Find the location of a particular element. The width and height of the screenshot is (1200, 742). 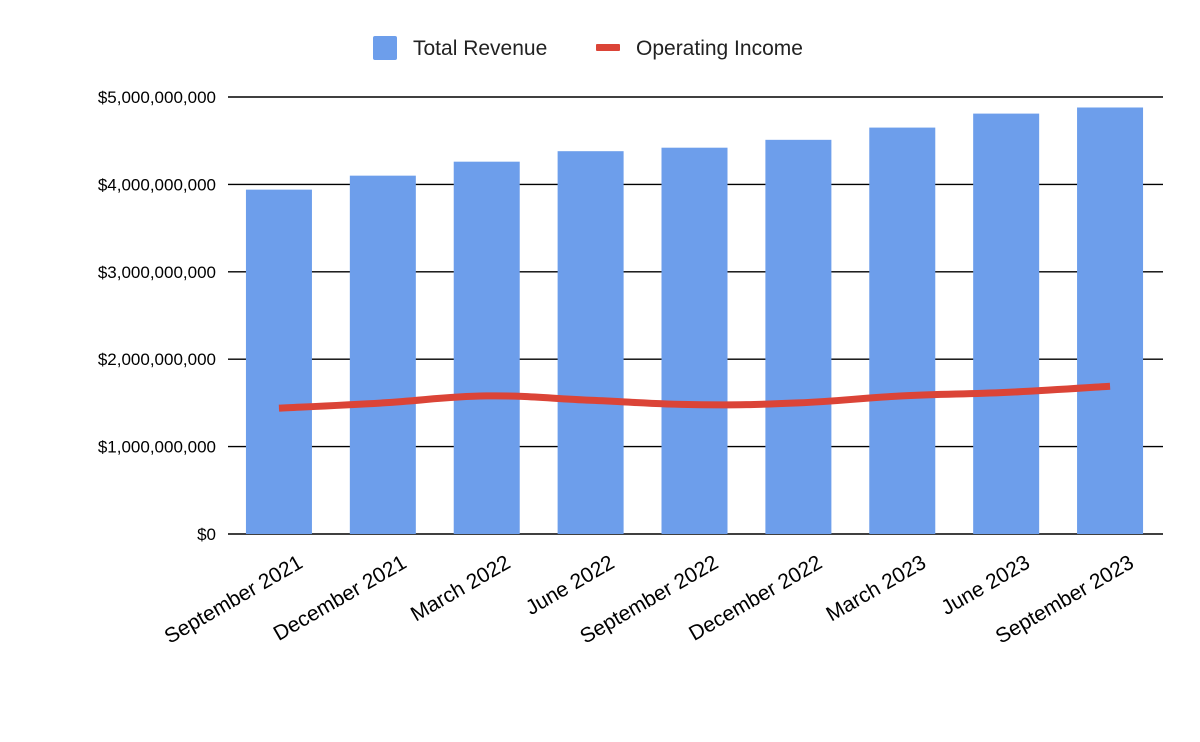

y-tick-label: $5,000,000,000 is located at coordinates (157, 97).